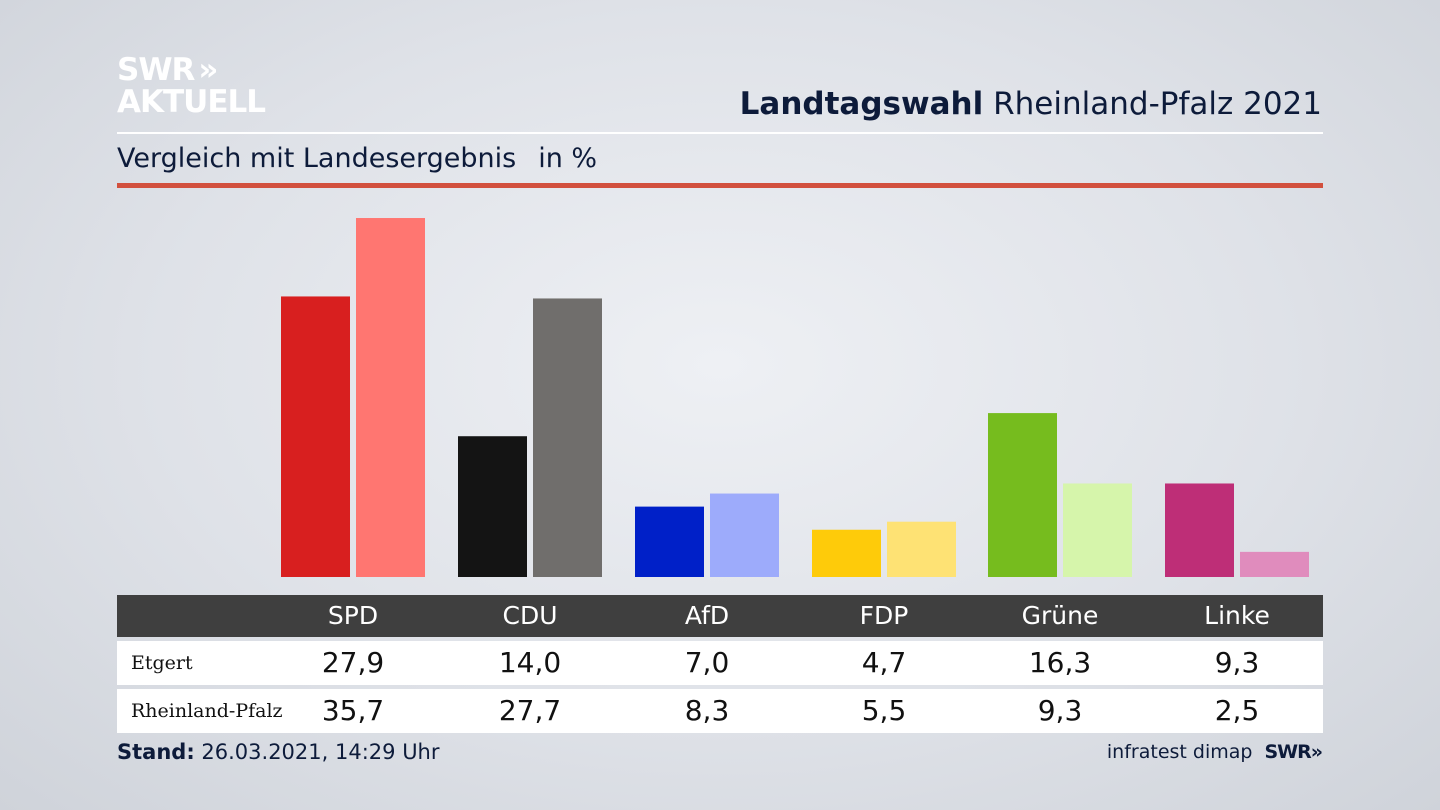 The image size is (1440, 810). What do you see at coordinates (1237, 710) in the screenshot?
I see `value-cell: 2,5` at bounding box center [1237, 710].